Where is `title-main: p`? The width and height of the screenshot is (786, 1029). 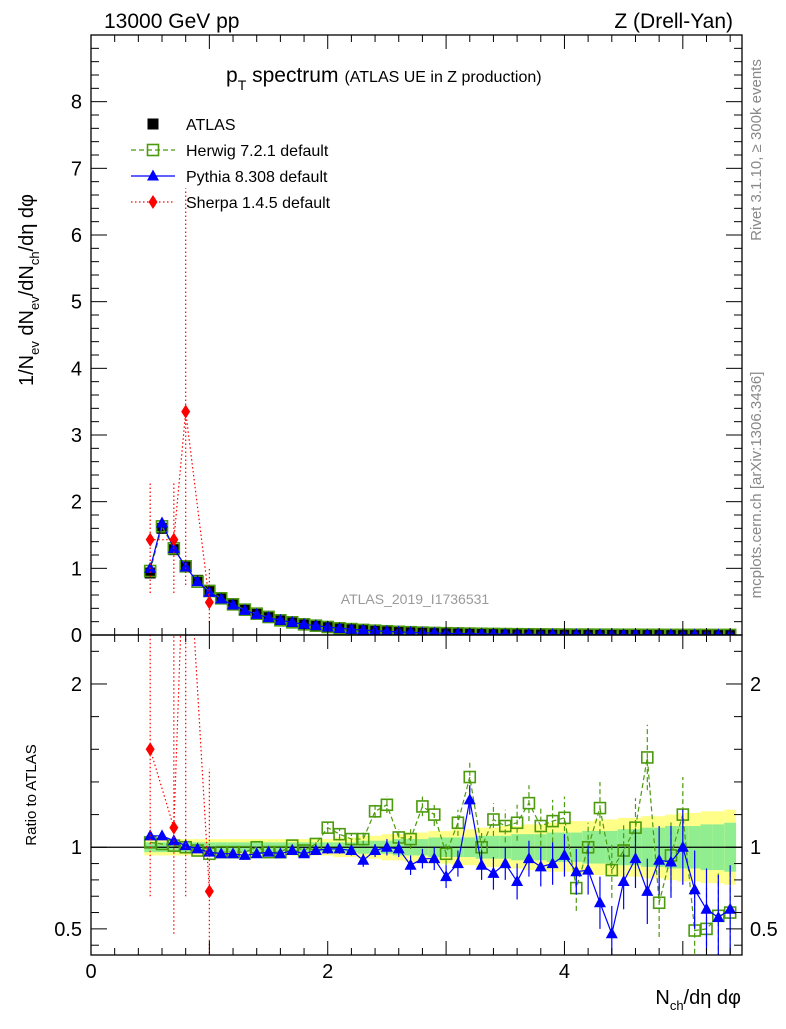 title-main: p is located at coordinates (232, 75).